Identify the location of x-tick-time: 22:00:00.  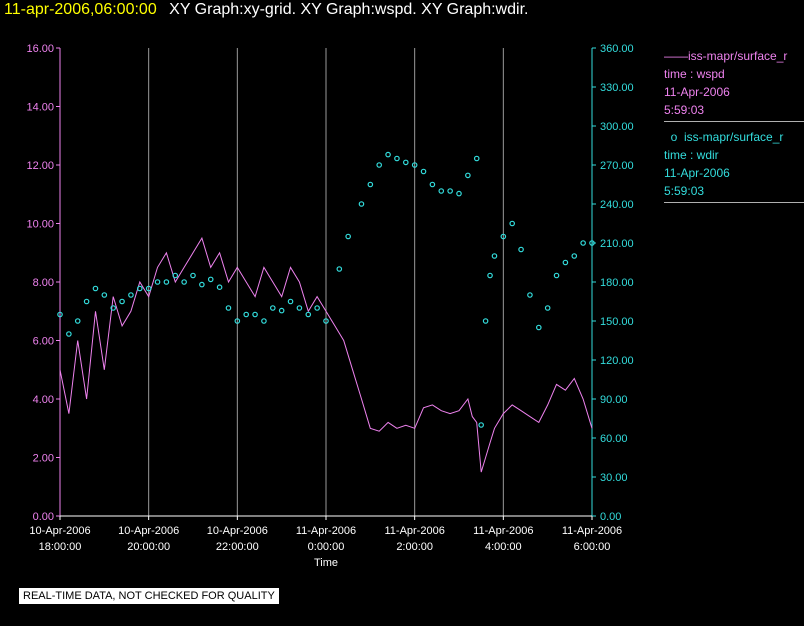
(237, 547).